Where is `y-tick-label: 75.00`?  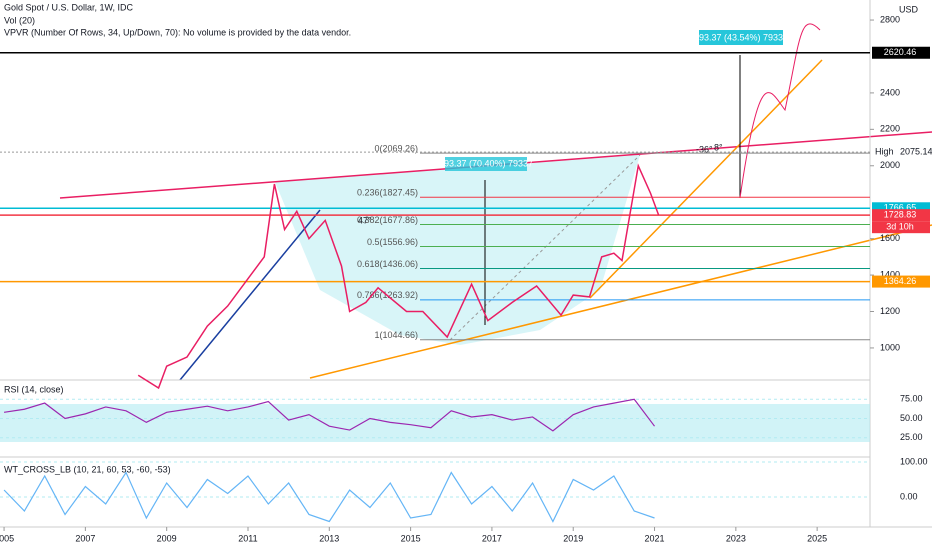
y-tick-label: 75.00 is located at coordinates (911, 399).